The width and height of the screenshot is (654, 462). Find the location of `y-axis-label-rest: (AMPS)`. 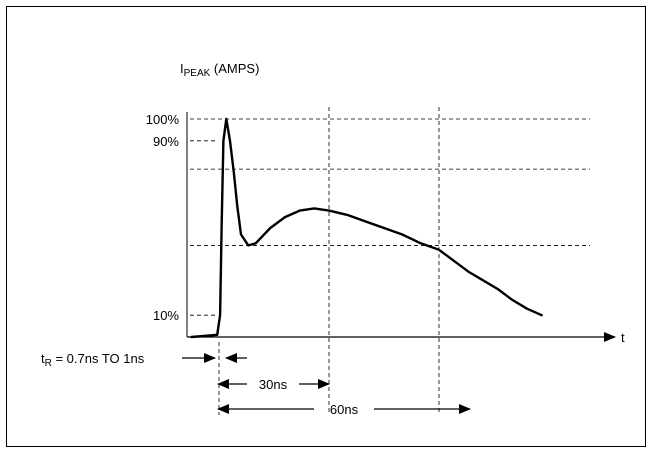

y-axis-label-rest: (AMPS) is located at coordinates (234, 68).